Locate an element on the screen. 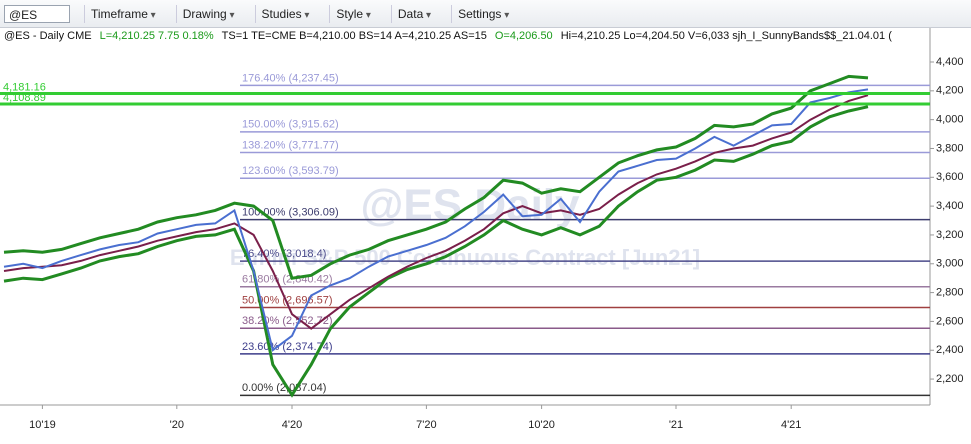 The width and height of the screenshot is (971, 444). x-tick-label: '20 is located at coordinates (177, 425).